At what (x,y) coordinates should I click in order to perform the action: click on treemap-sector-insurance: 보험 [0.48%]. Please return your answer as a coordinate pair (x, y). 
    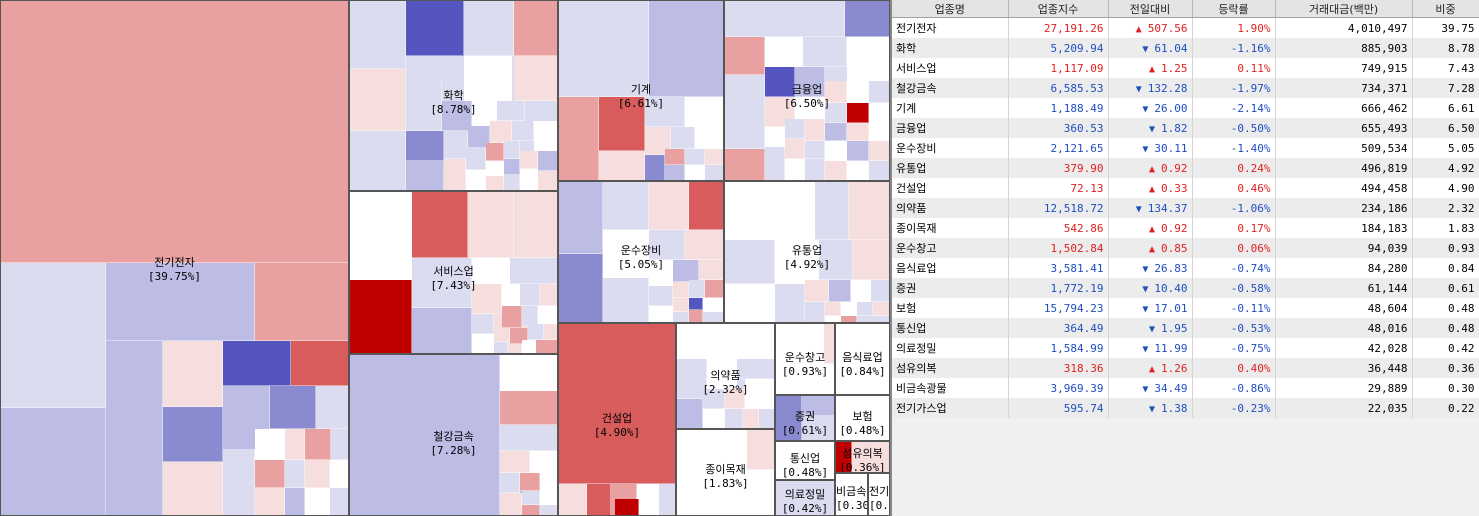
    Looking at the image, I should click on (862, 418).